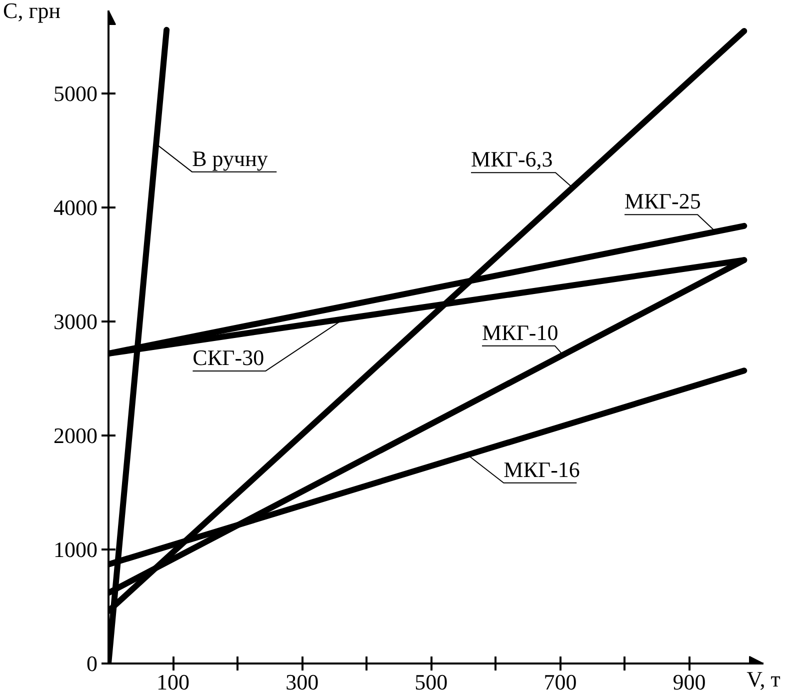 The width and height of the screenshot is (803, 697). What do you see at coordinates (92, 663) in the screenshot?
I see `y-tick-label: 0` at bounding box center [92, 663].